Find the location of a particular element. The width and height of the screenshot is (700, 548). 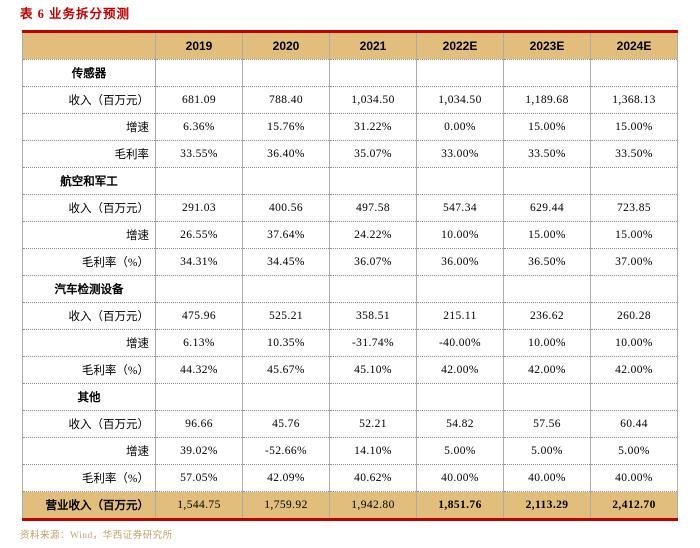

value-cell: 45.10% is located at coordinates (373, 370).